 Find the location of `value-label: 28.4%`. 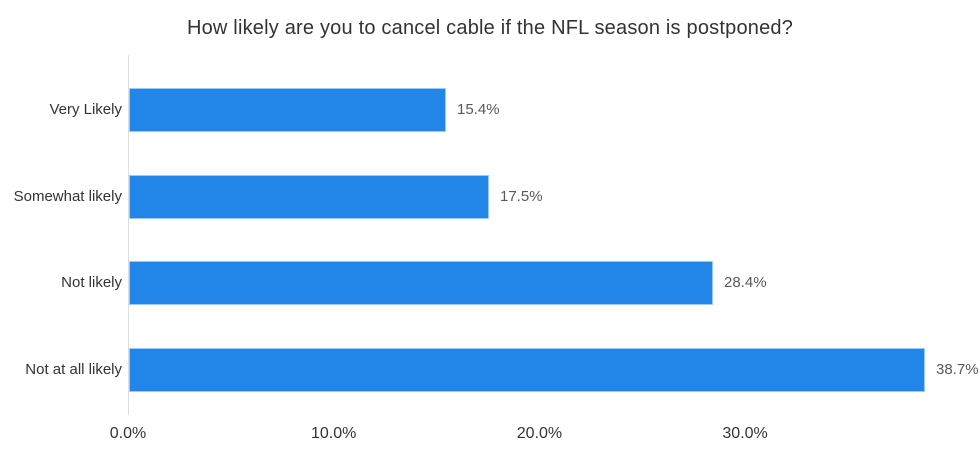

value-label: 28.4% is located at coordinates (745, 282).